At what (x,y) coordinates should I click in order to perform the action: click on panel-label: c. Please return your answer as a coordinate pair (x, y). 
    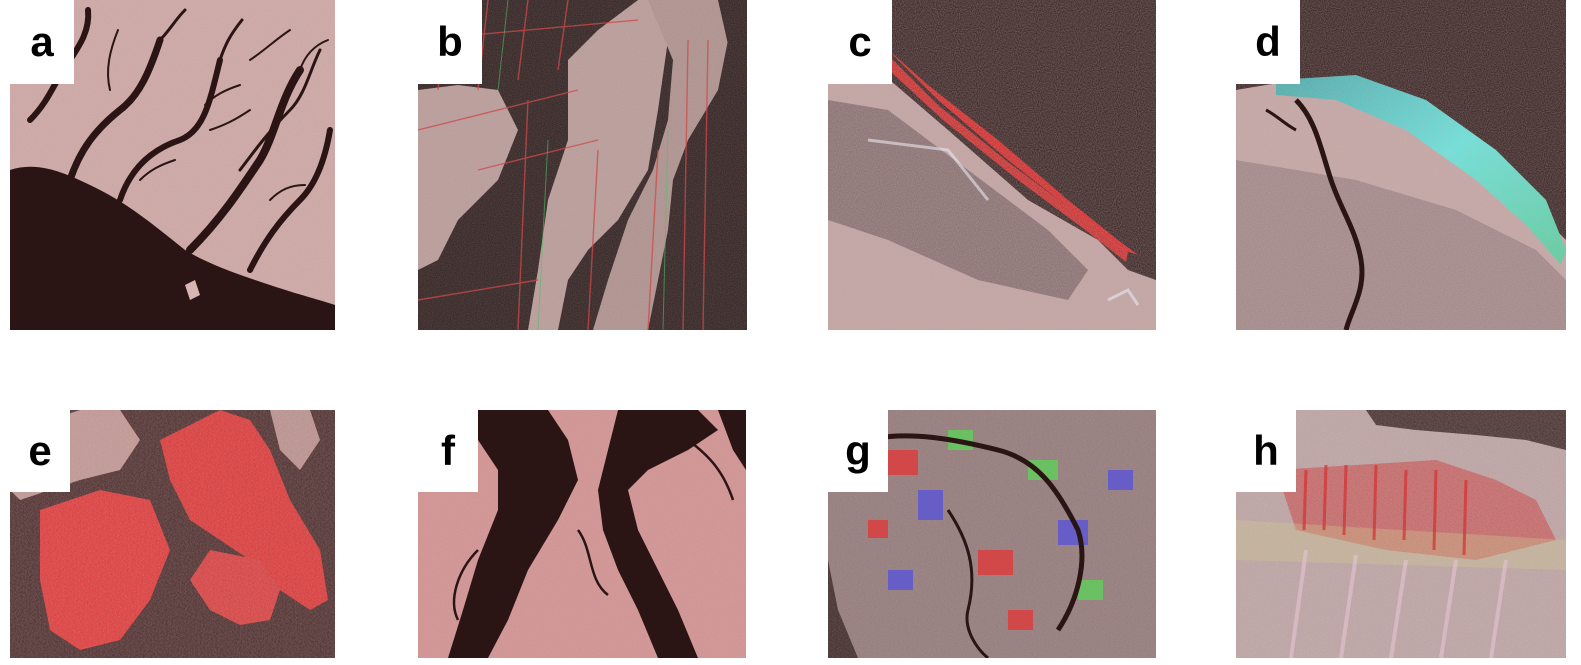
    Looking at the image, I should click on (860, 42).